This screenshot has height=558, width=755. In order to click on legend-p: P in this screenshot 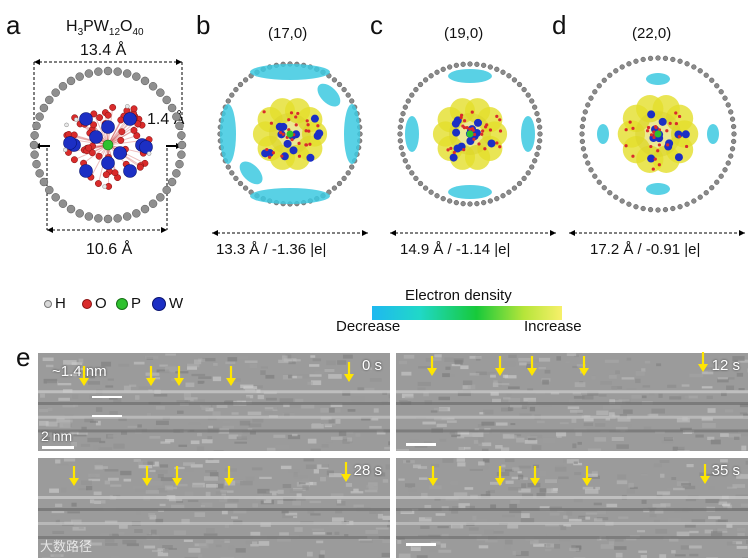, I will do `click(128, 303)`.